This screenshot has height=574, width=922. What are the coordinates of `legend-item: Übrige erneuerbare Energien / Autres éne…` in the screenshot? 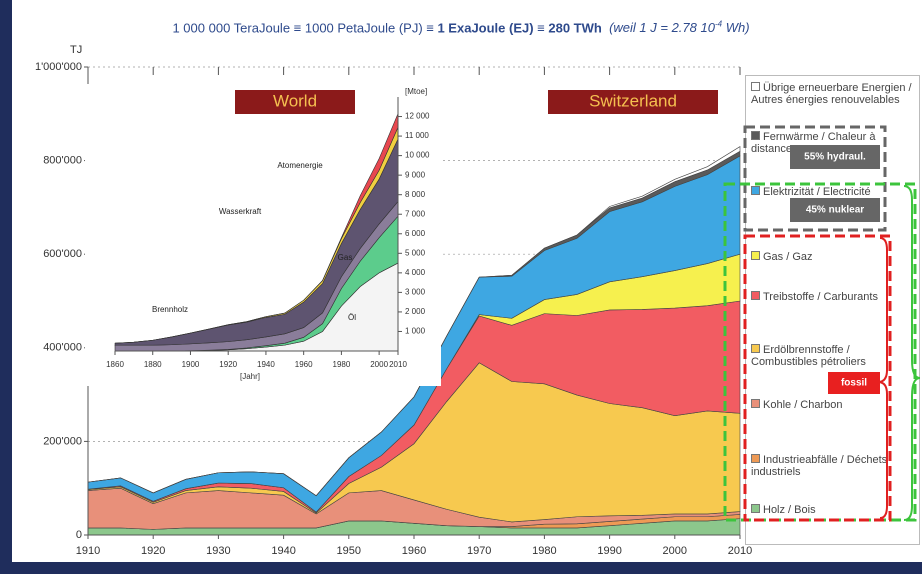 It's located at (835, 94).